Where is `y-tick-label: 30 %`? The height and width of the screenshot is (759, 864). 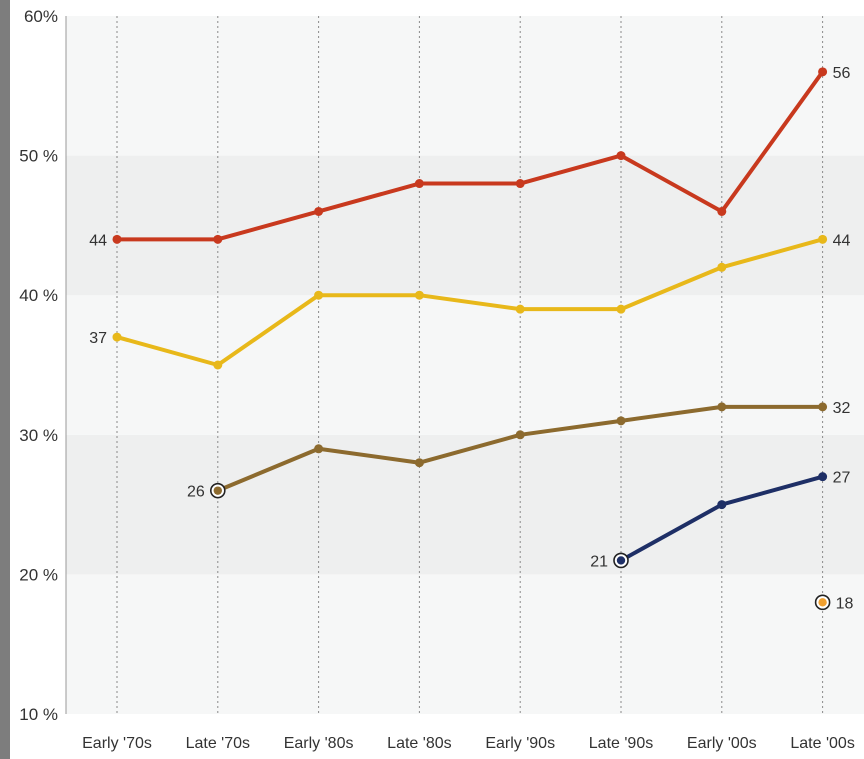 y-tick-label: 30 % is located at coordinates (38, 435).